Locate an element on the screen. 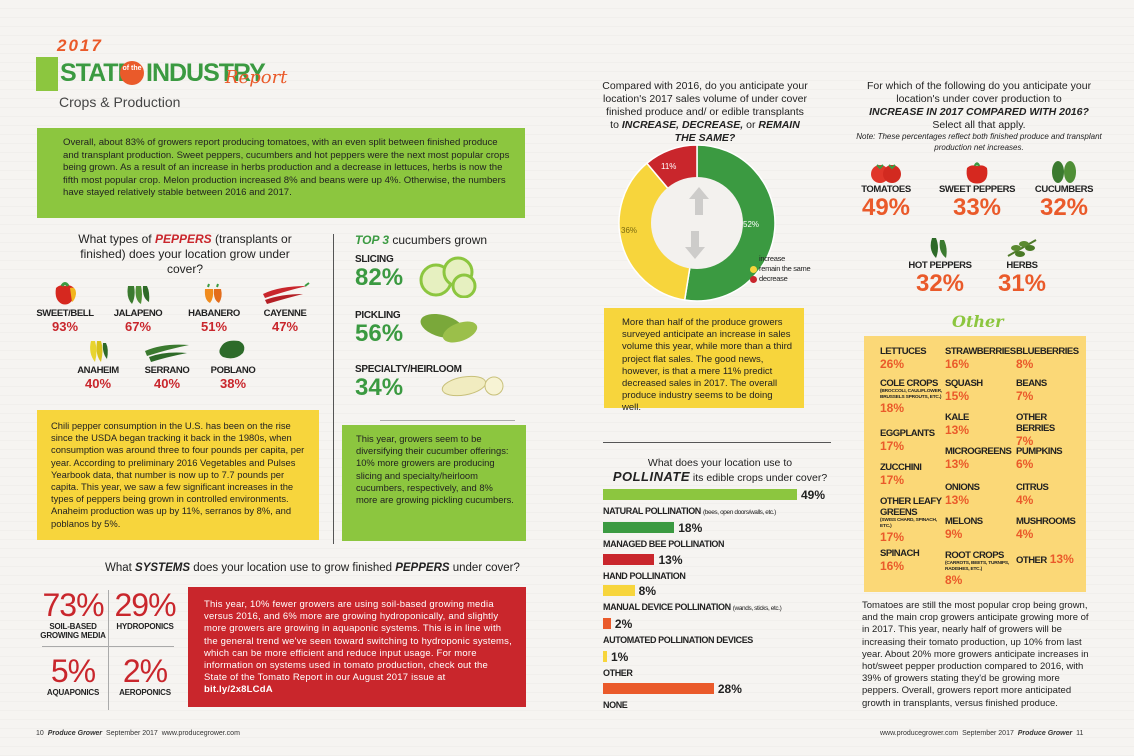 The height and width of the screenshot is (756, 1134). other-crop-name: ONIONS is located at coordinates (962, 487).